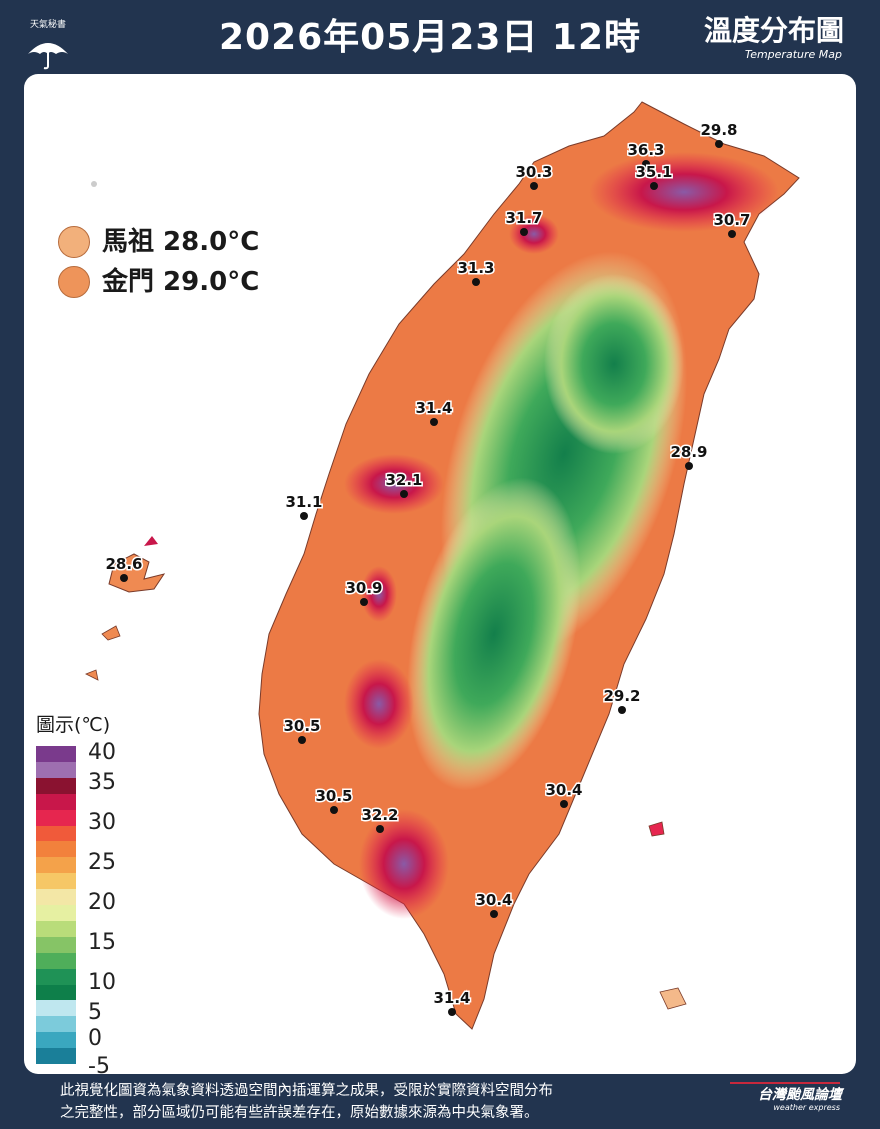  I want to click on station-temperature-label: 30.3, so click(533, 172).